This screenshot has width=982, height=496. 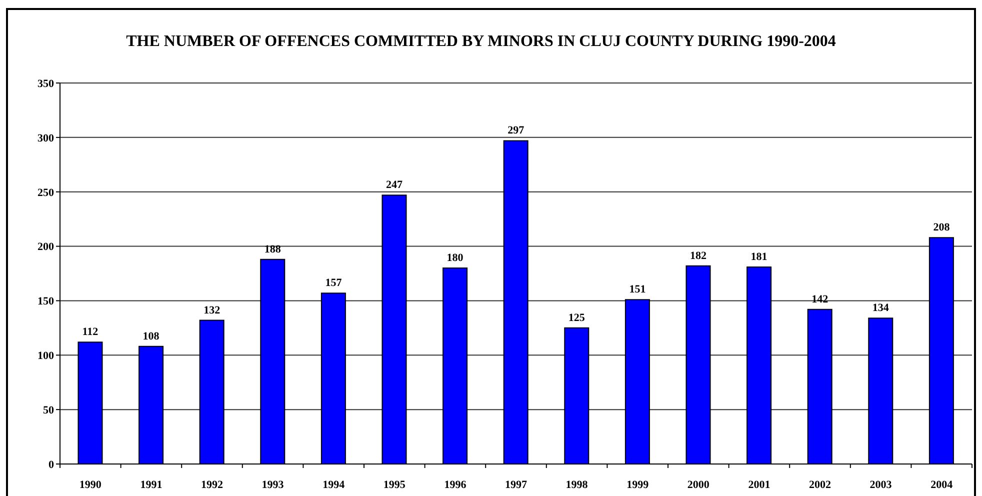 I want to click on chart-title: THE NUMBER OF OFFENCES COMMITTED BY MINORS IN CLUJ COUNTY DURING 1990-2004, so click(x=481, y=42).